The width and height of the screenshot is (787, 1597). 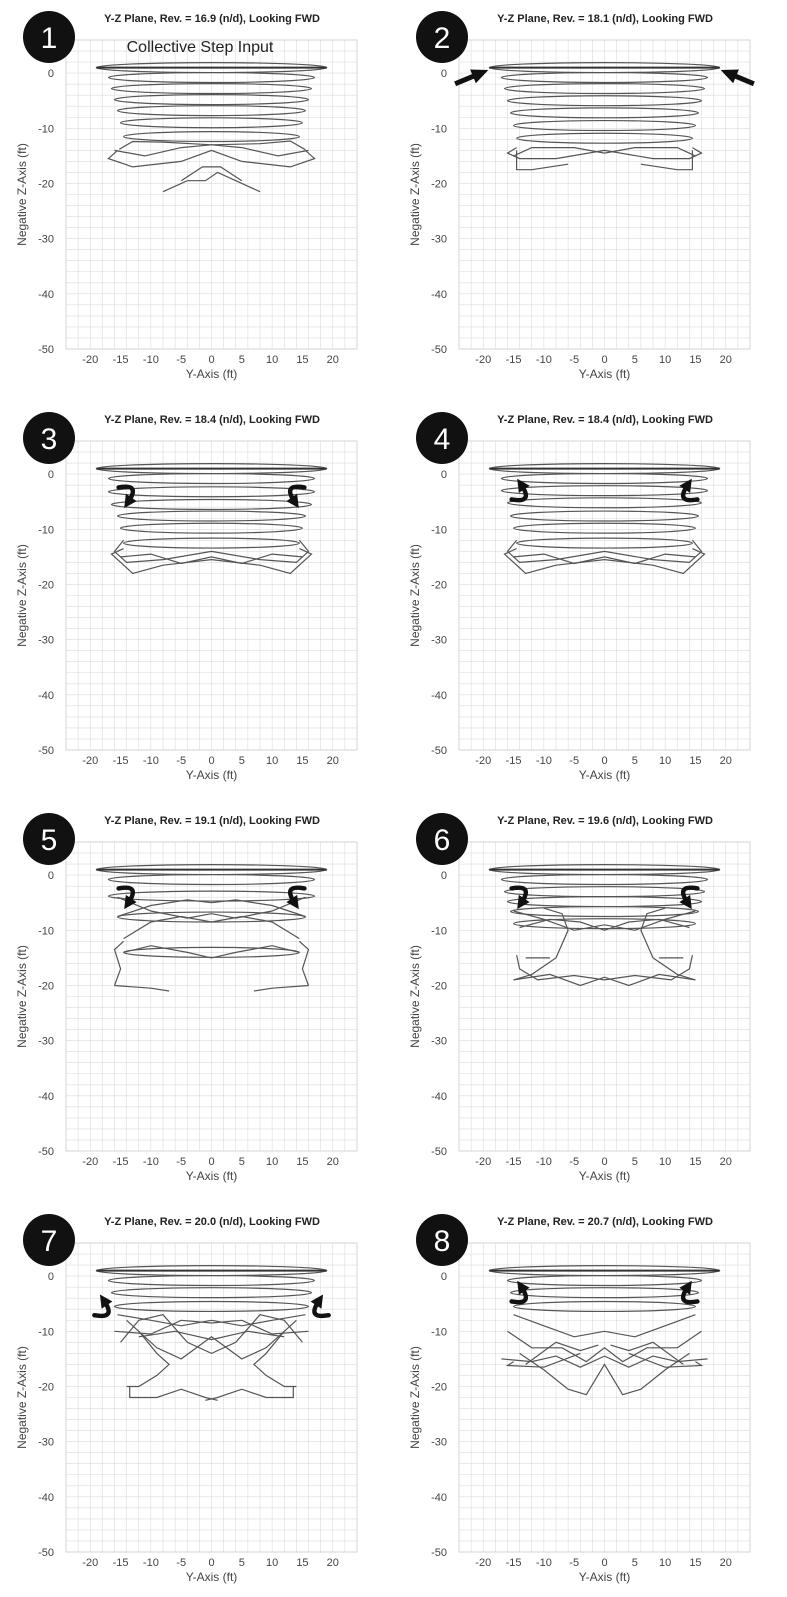 I want to click on y-tick-label: -20, so click(x=439, y=986).